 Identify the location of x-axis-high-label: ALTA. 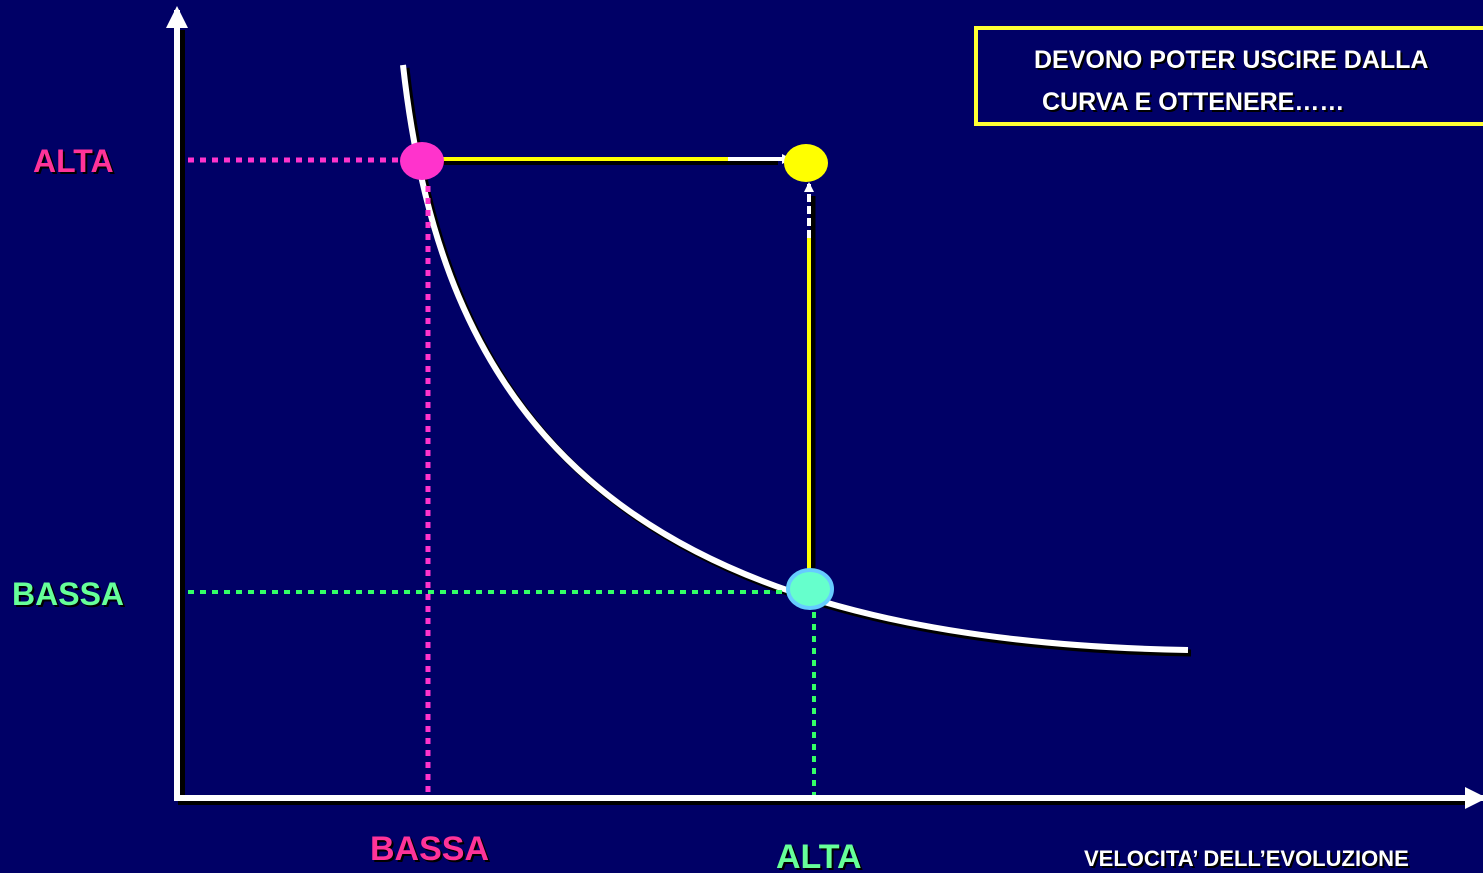
(819, 855).